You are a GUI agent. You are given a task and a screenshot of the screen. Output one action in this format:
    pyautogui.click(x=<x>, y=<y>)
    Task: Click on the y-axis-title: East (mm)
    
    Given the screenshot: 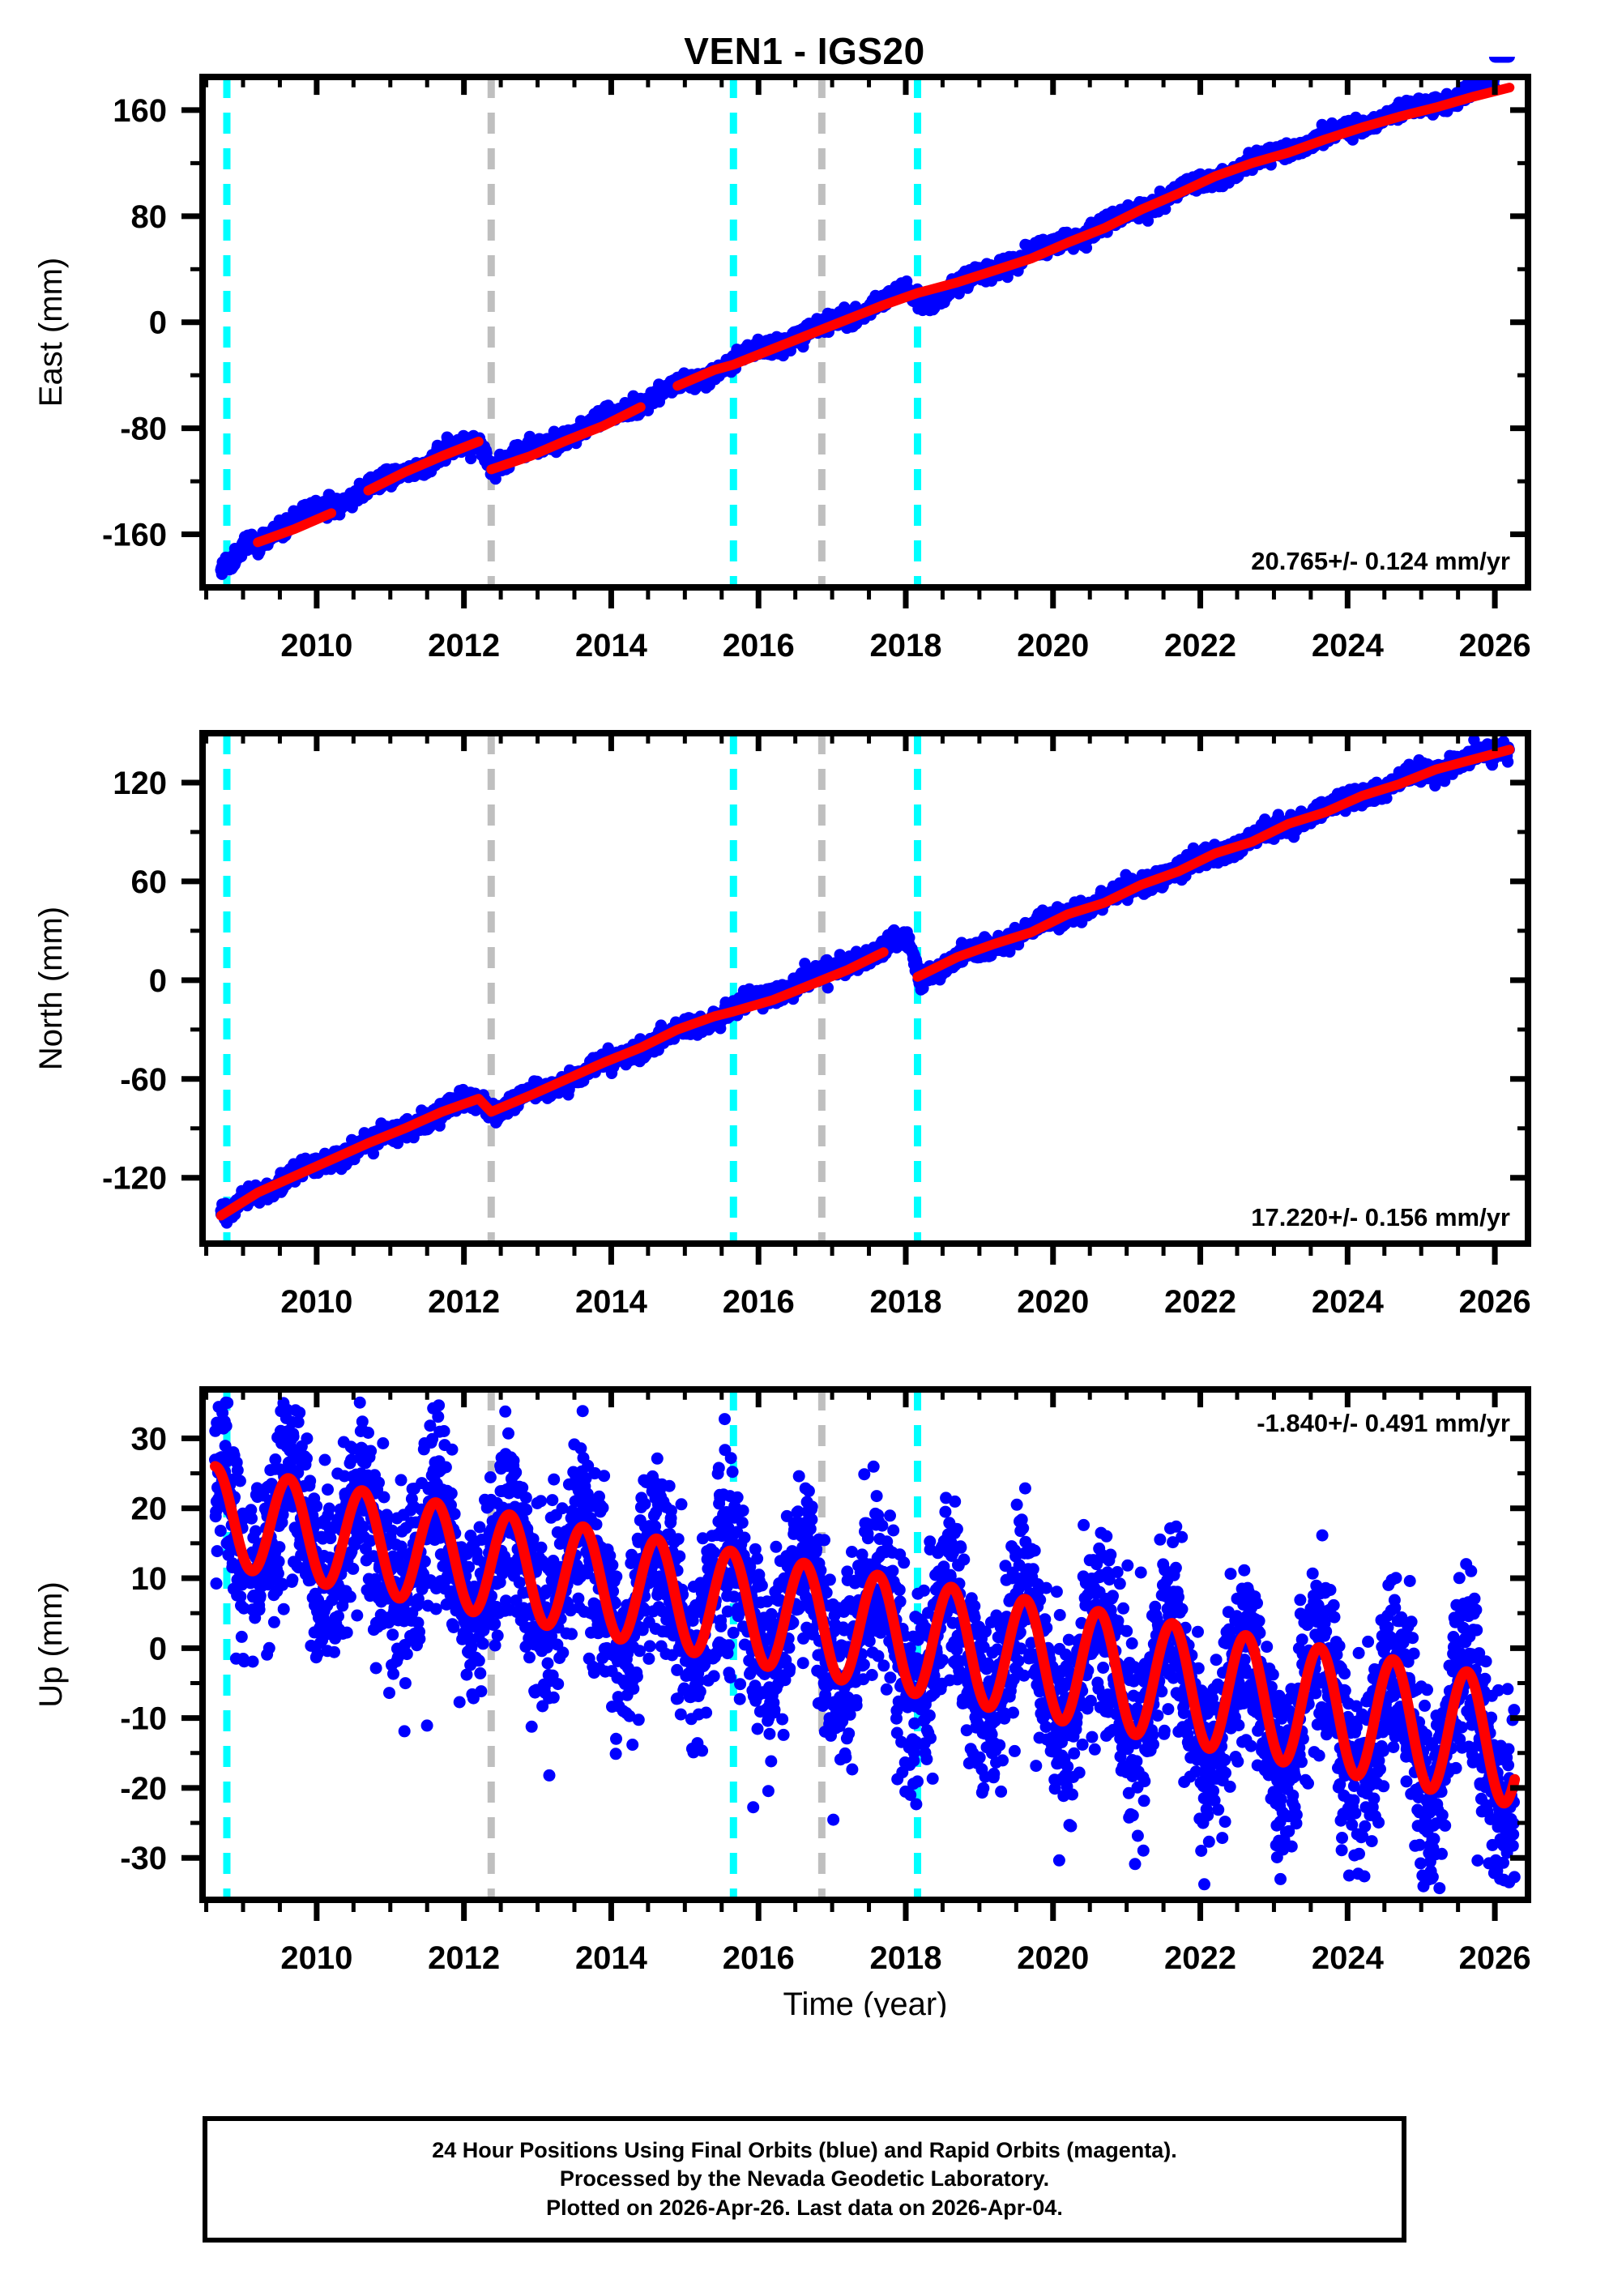 What is the action you would take?
    pyautogui.click(x=51, y=333)
    